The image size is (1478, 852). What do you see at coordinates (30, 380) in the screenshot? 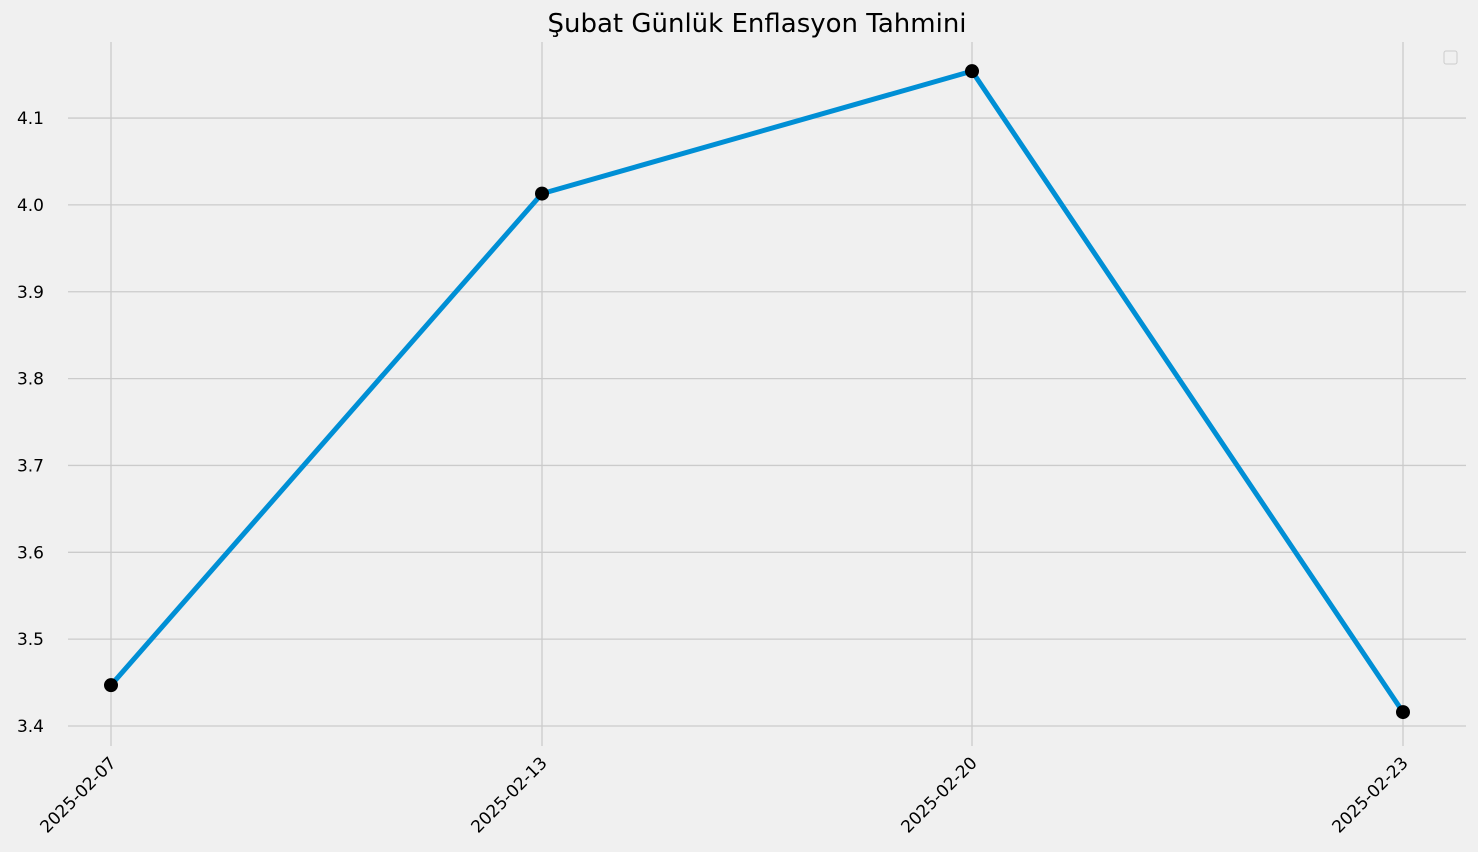
I see `y-tick-label: 3.8` at bounding box center [30, 380].